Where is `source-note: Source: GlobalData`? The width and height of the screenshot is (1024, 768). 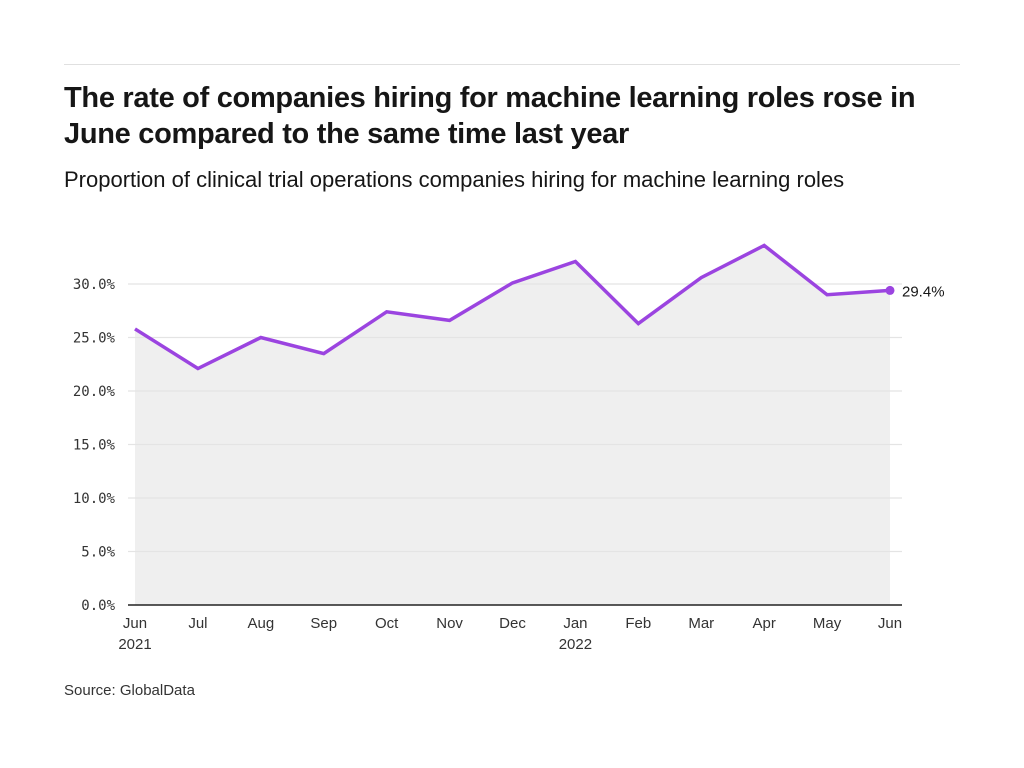 source-note: Source: GlobalData is located at coordinates (129, 690).